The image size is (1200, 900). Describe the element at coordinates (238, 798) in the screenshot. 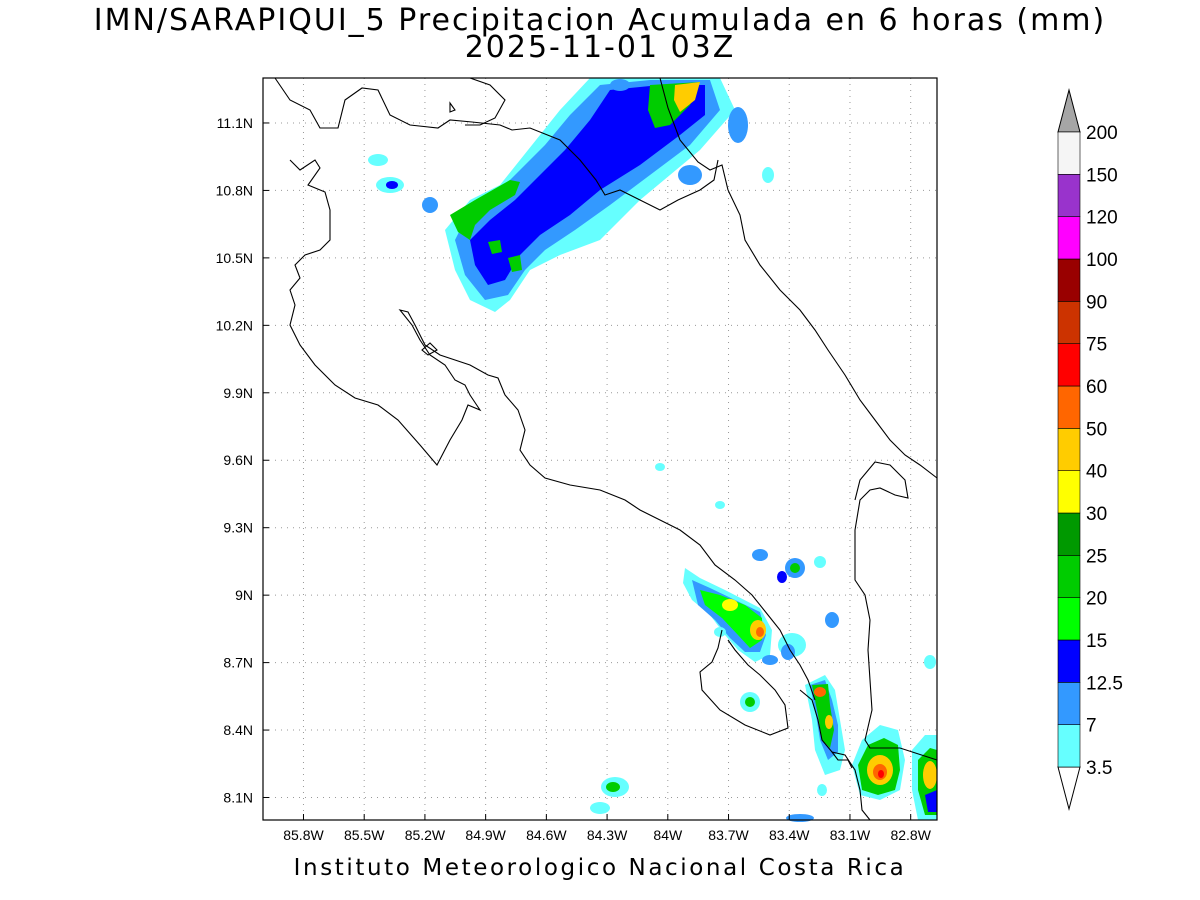

I see `y-tick-label: 8.1N` at that location.